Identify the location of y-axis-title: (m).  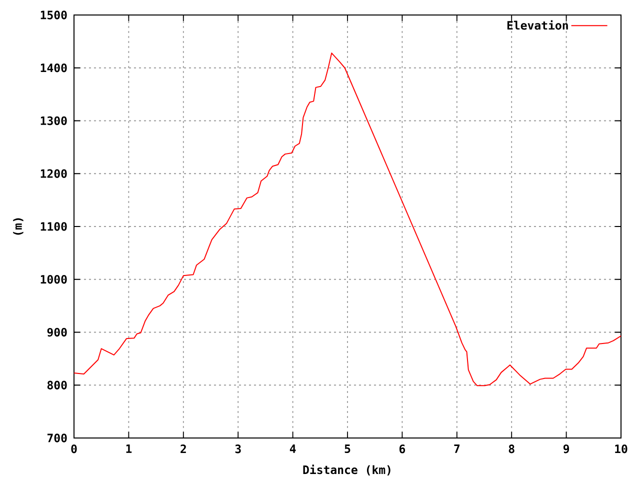
(18, 226).